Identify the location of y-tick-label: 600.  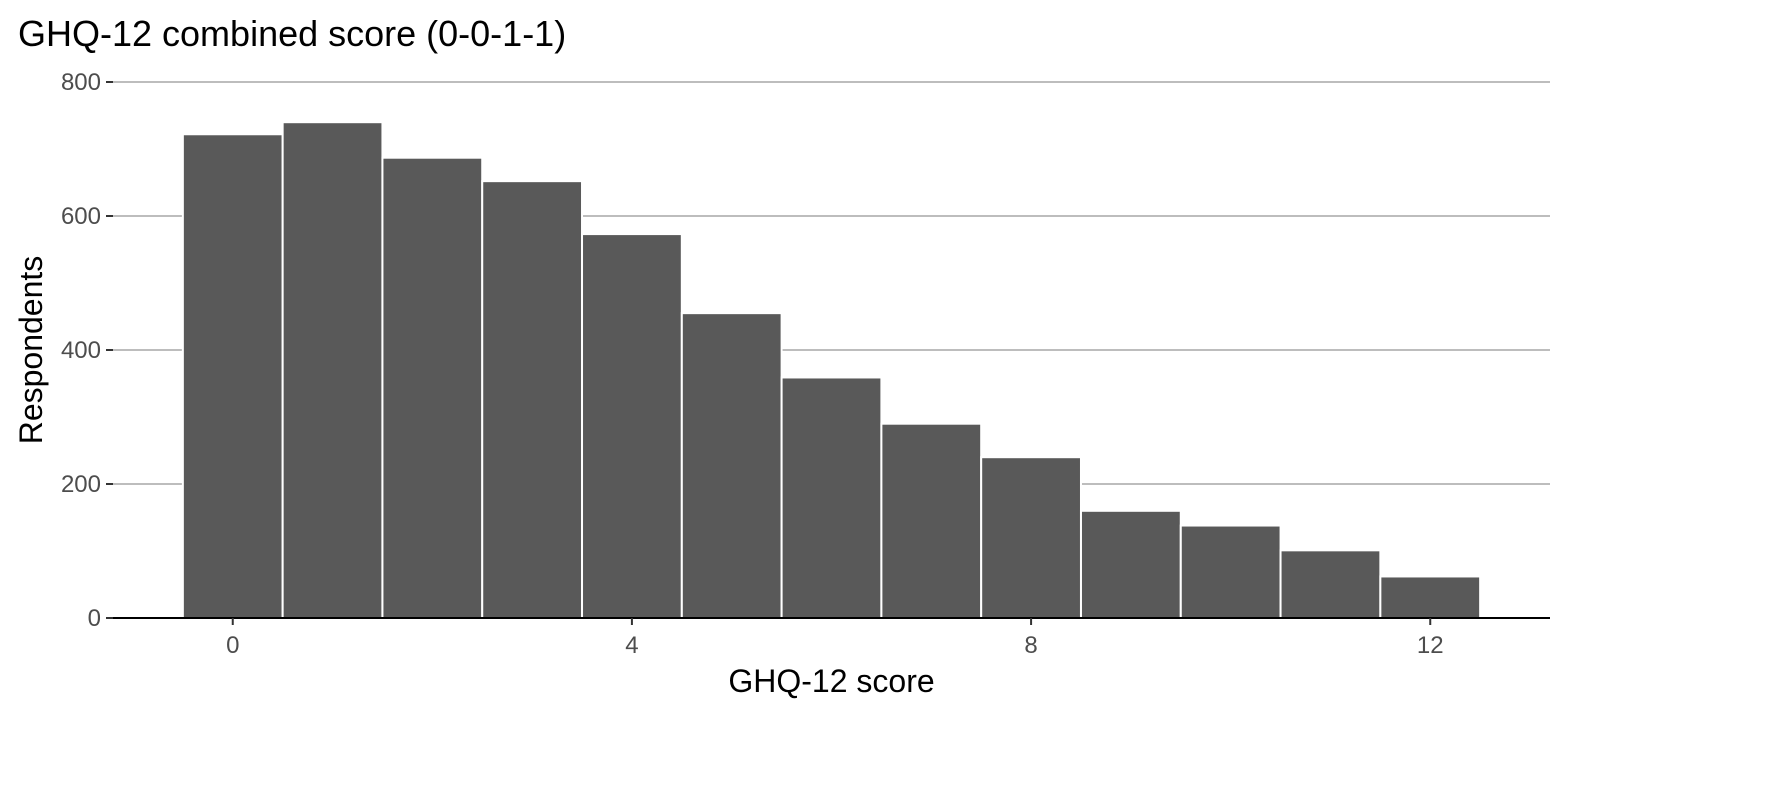
(81, 216).